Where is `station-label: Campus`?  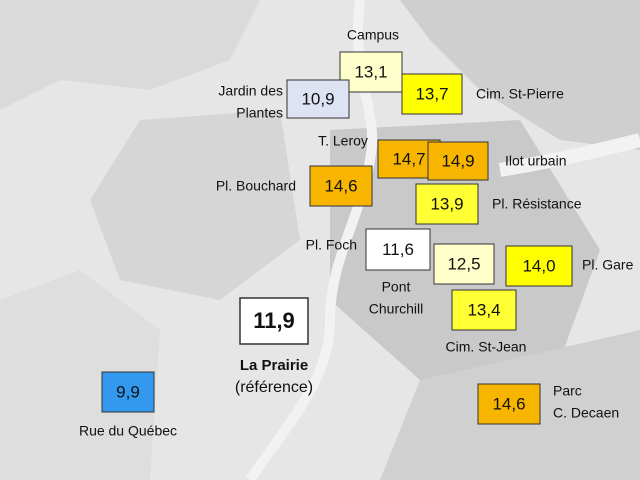
station-label: Campus is located at coordinates (373, 35).